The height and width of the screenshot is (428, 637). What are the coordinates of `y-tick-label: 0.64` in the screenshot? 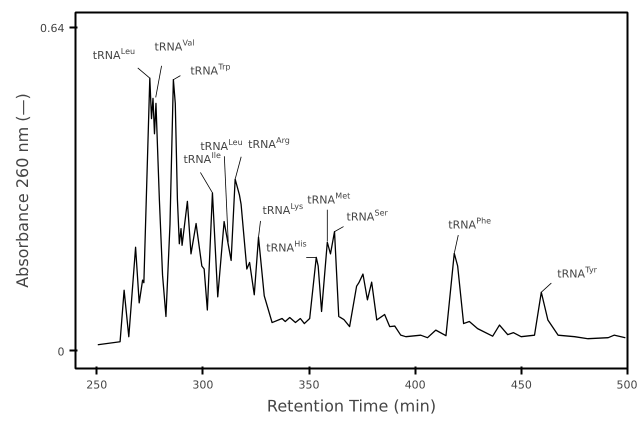 It's located at (52, 29).